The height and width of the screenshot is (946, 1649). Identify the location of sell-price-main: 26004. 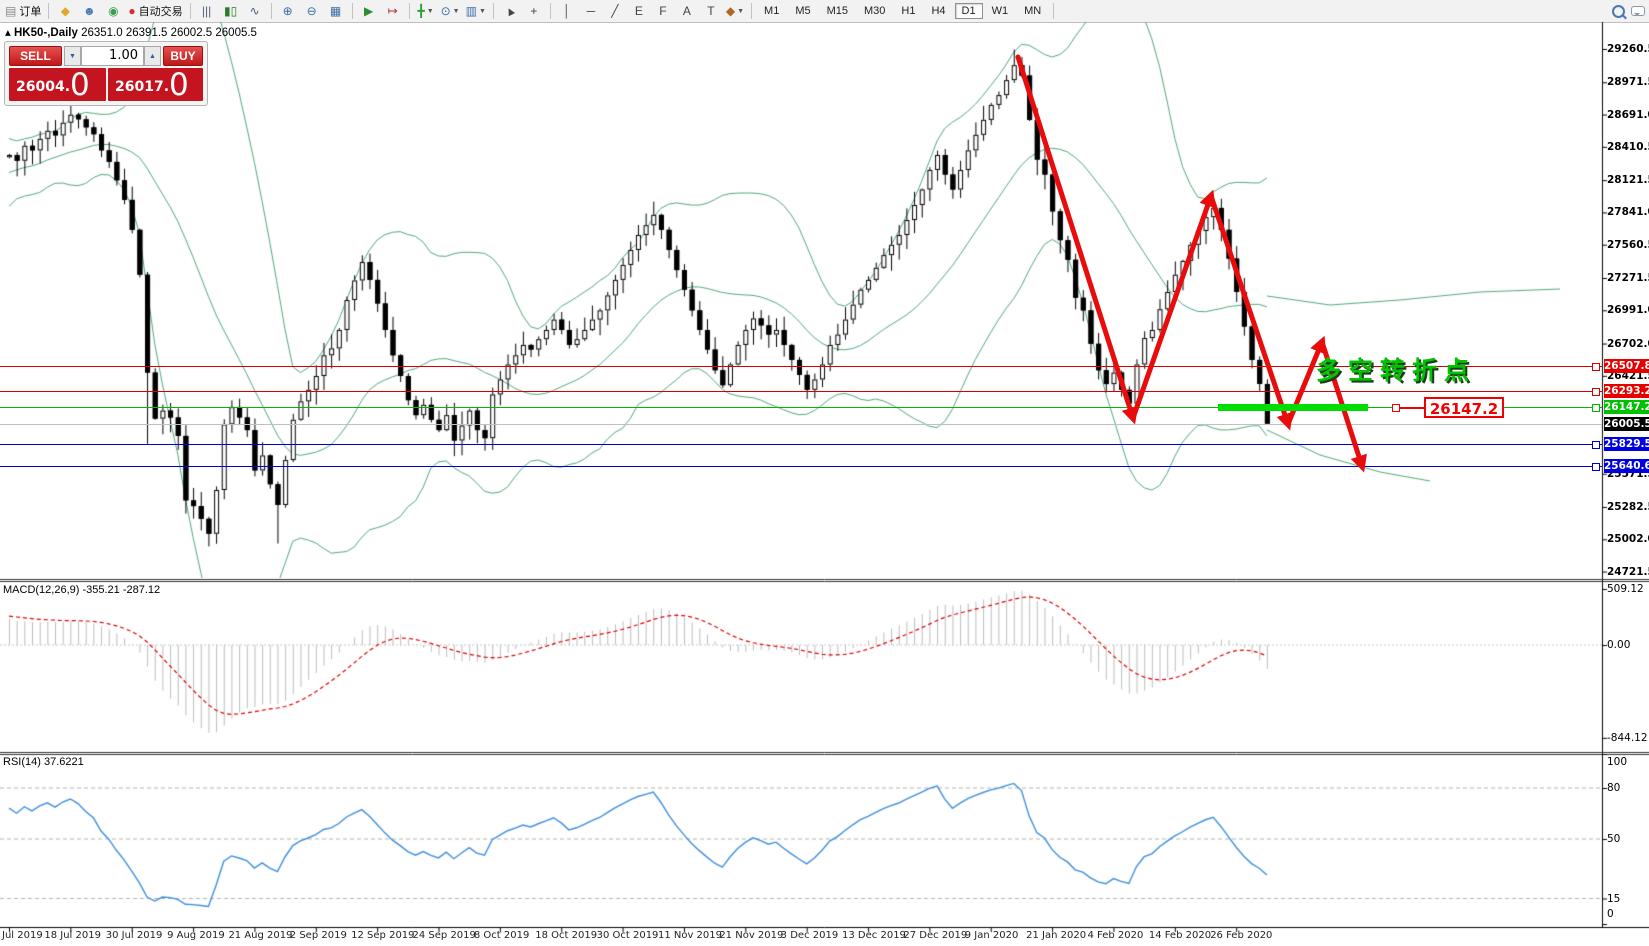
(40, 87).